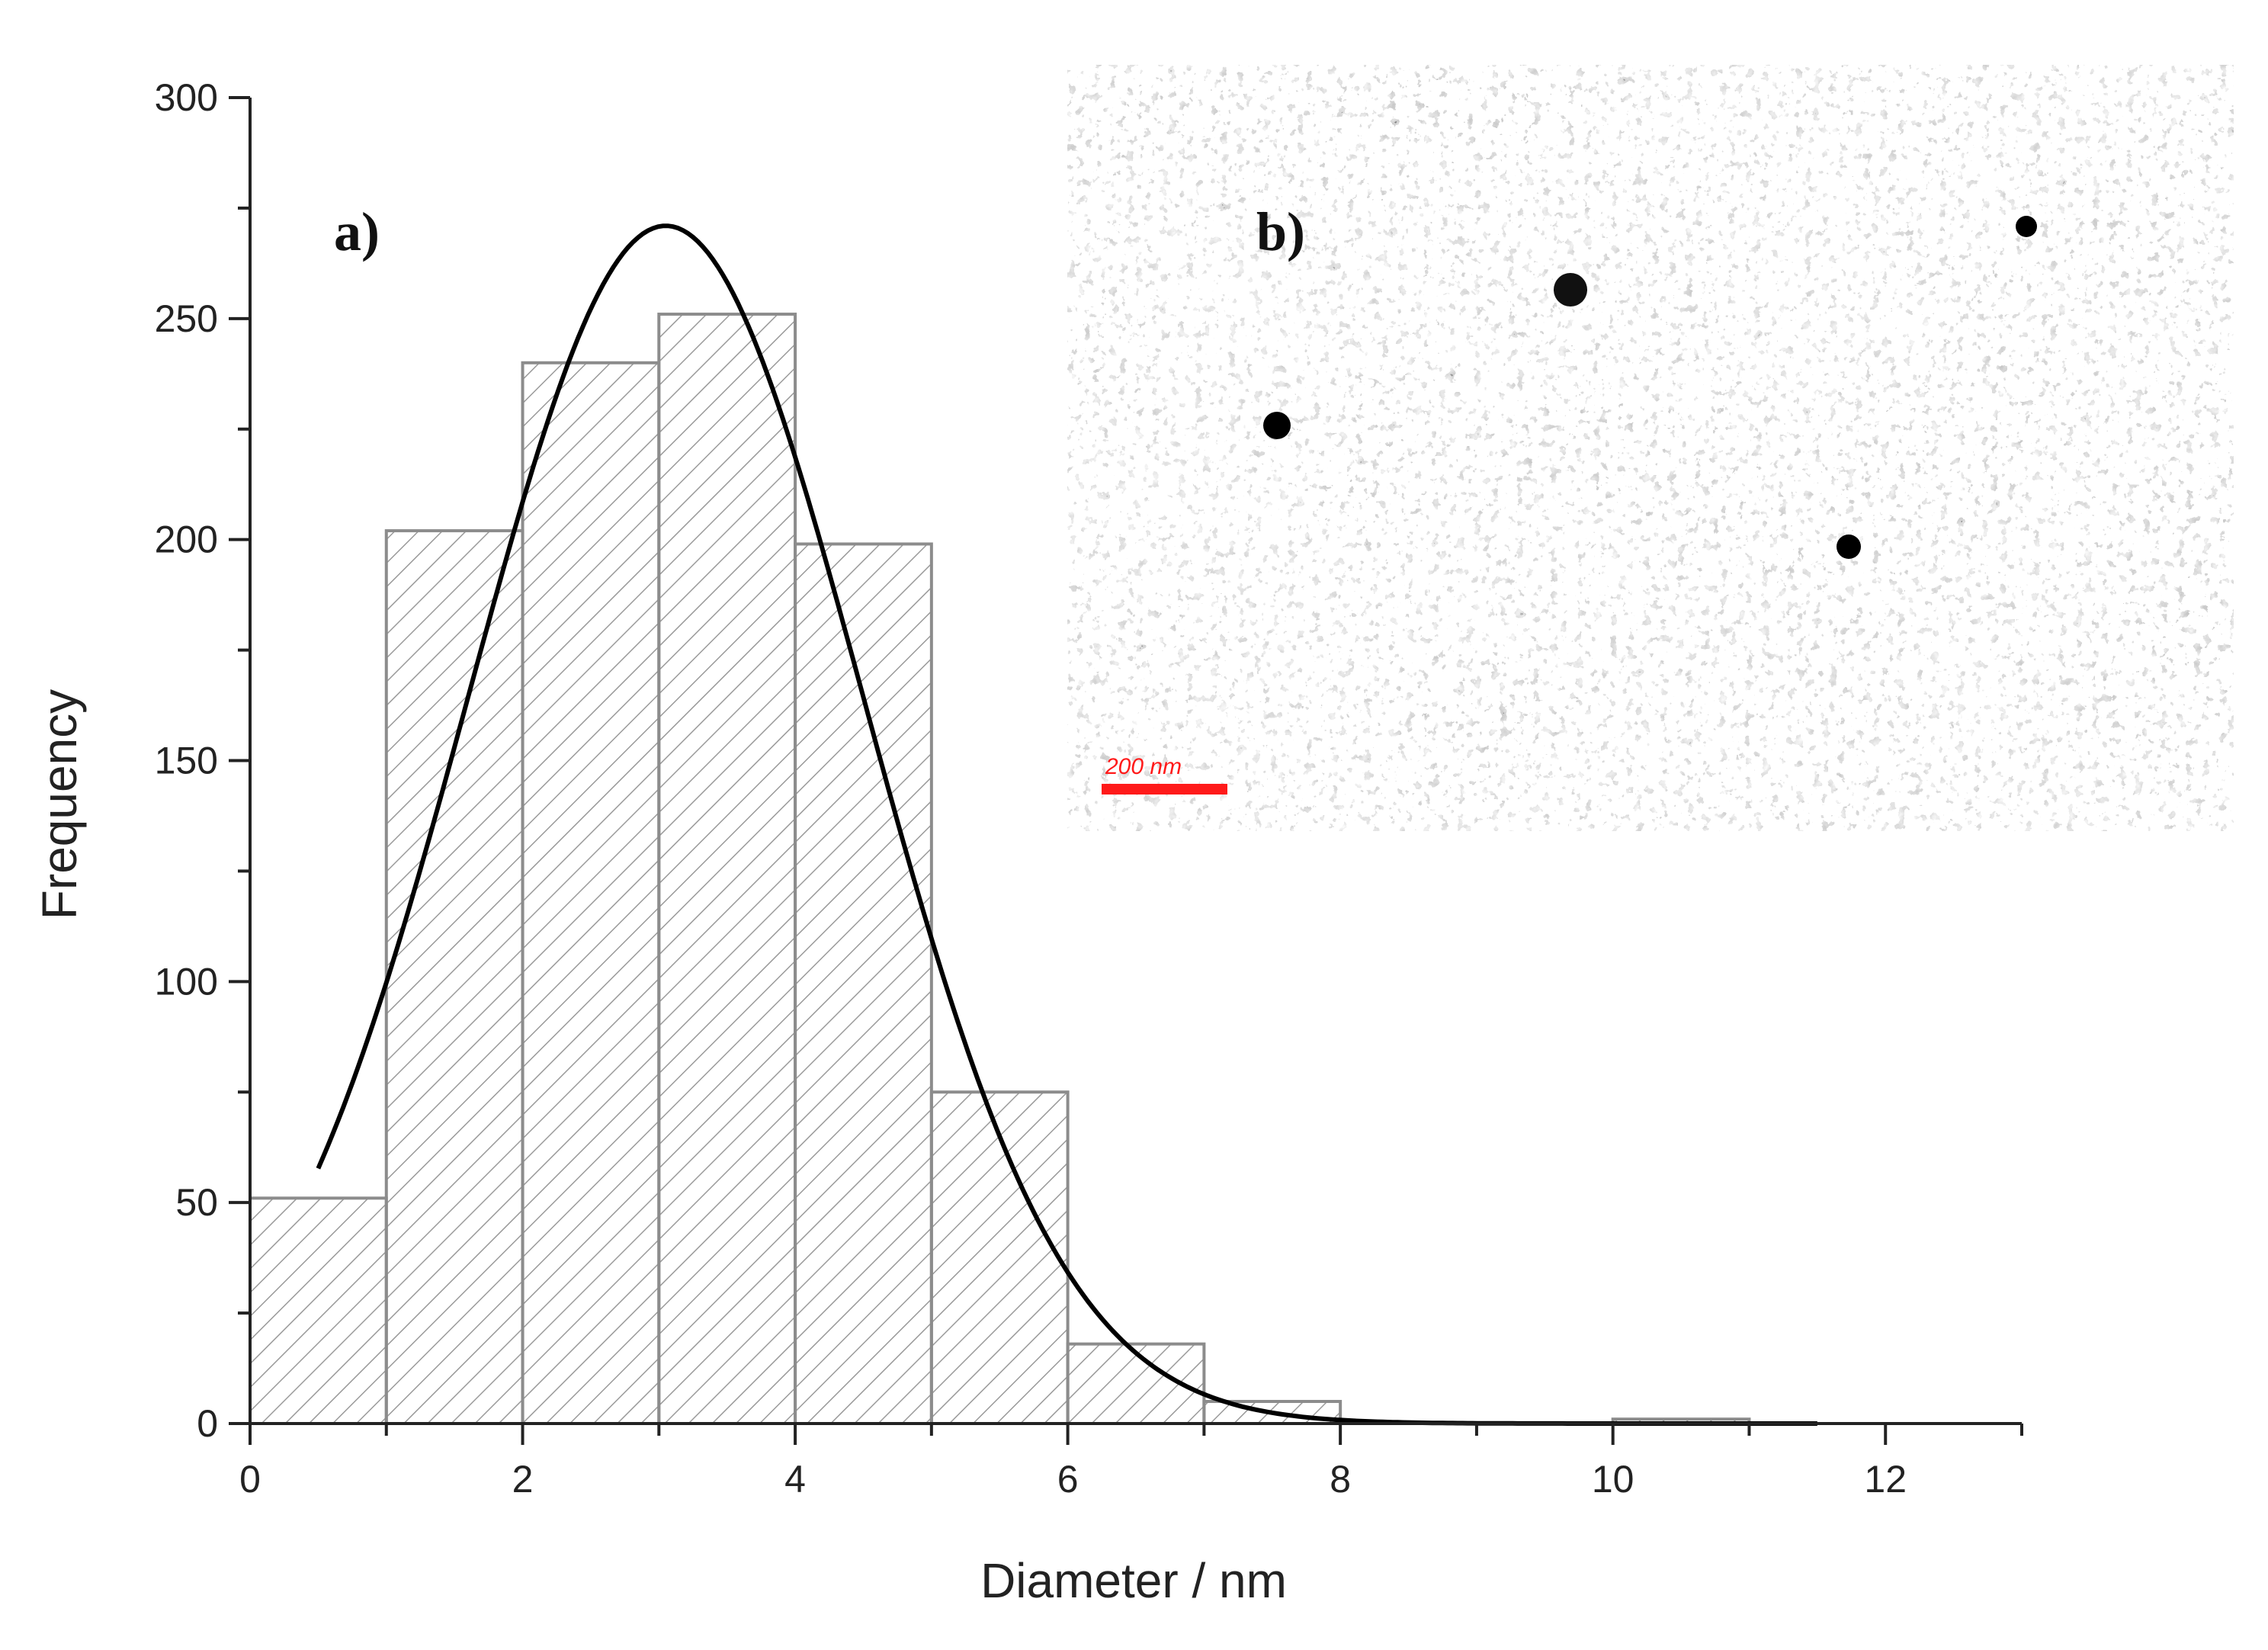 The width and height of the screenshot is (2268, 1650). Describe the element at coordinates (795, 1479) in the screenshot. I see `x-tick-label: 4` at that location.